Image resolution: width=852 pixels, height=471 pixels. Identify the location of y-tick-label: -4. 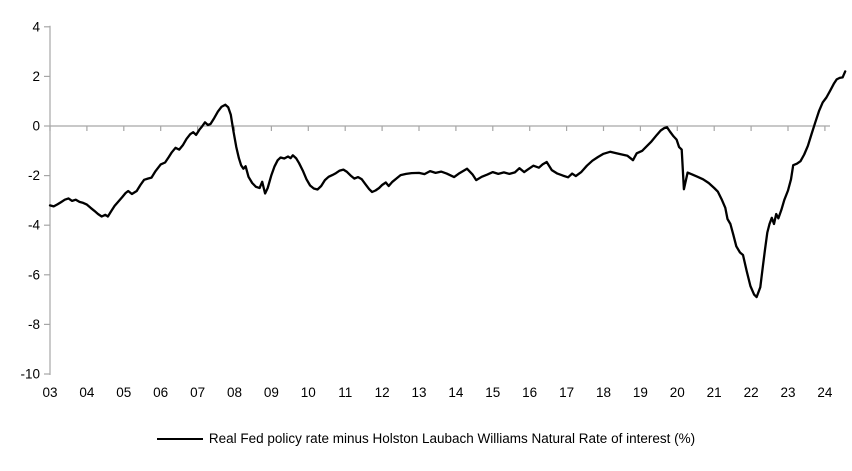
(34, 225).